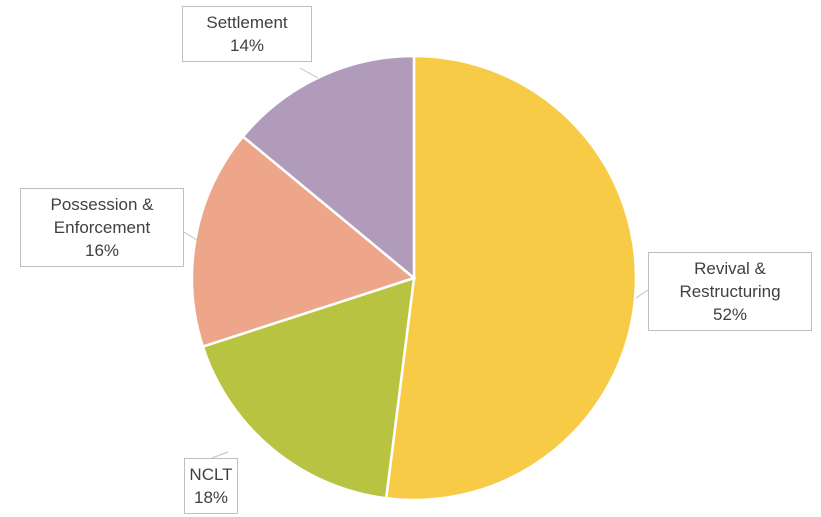 The width and height of the screenshot is (821, 517). I want to click on label-name: Revival & Restructuring, so click(730, 280).